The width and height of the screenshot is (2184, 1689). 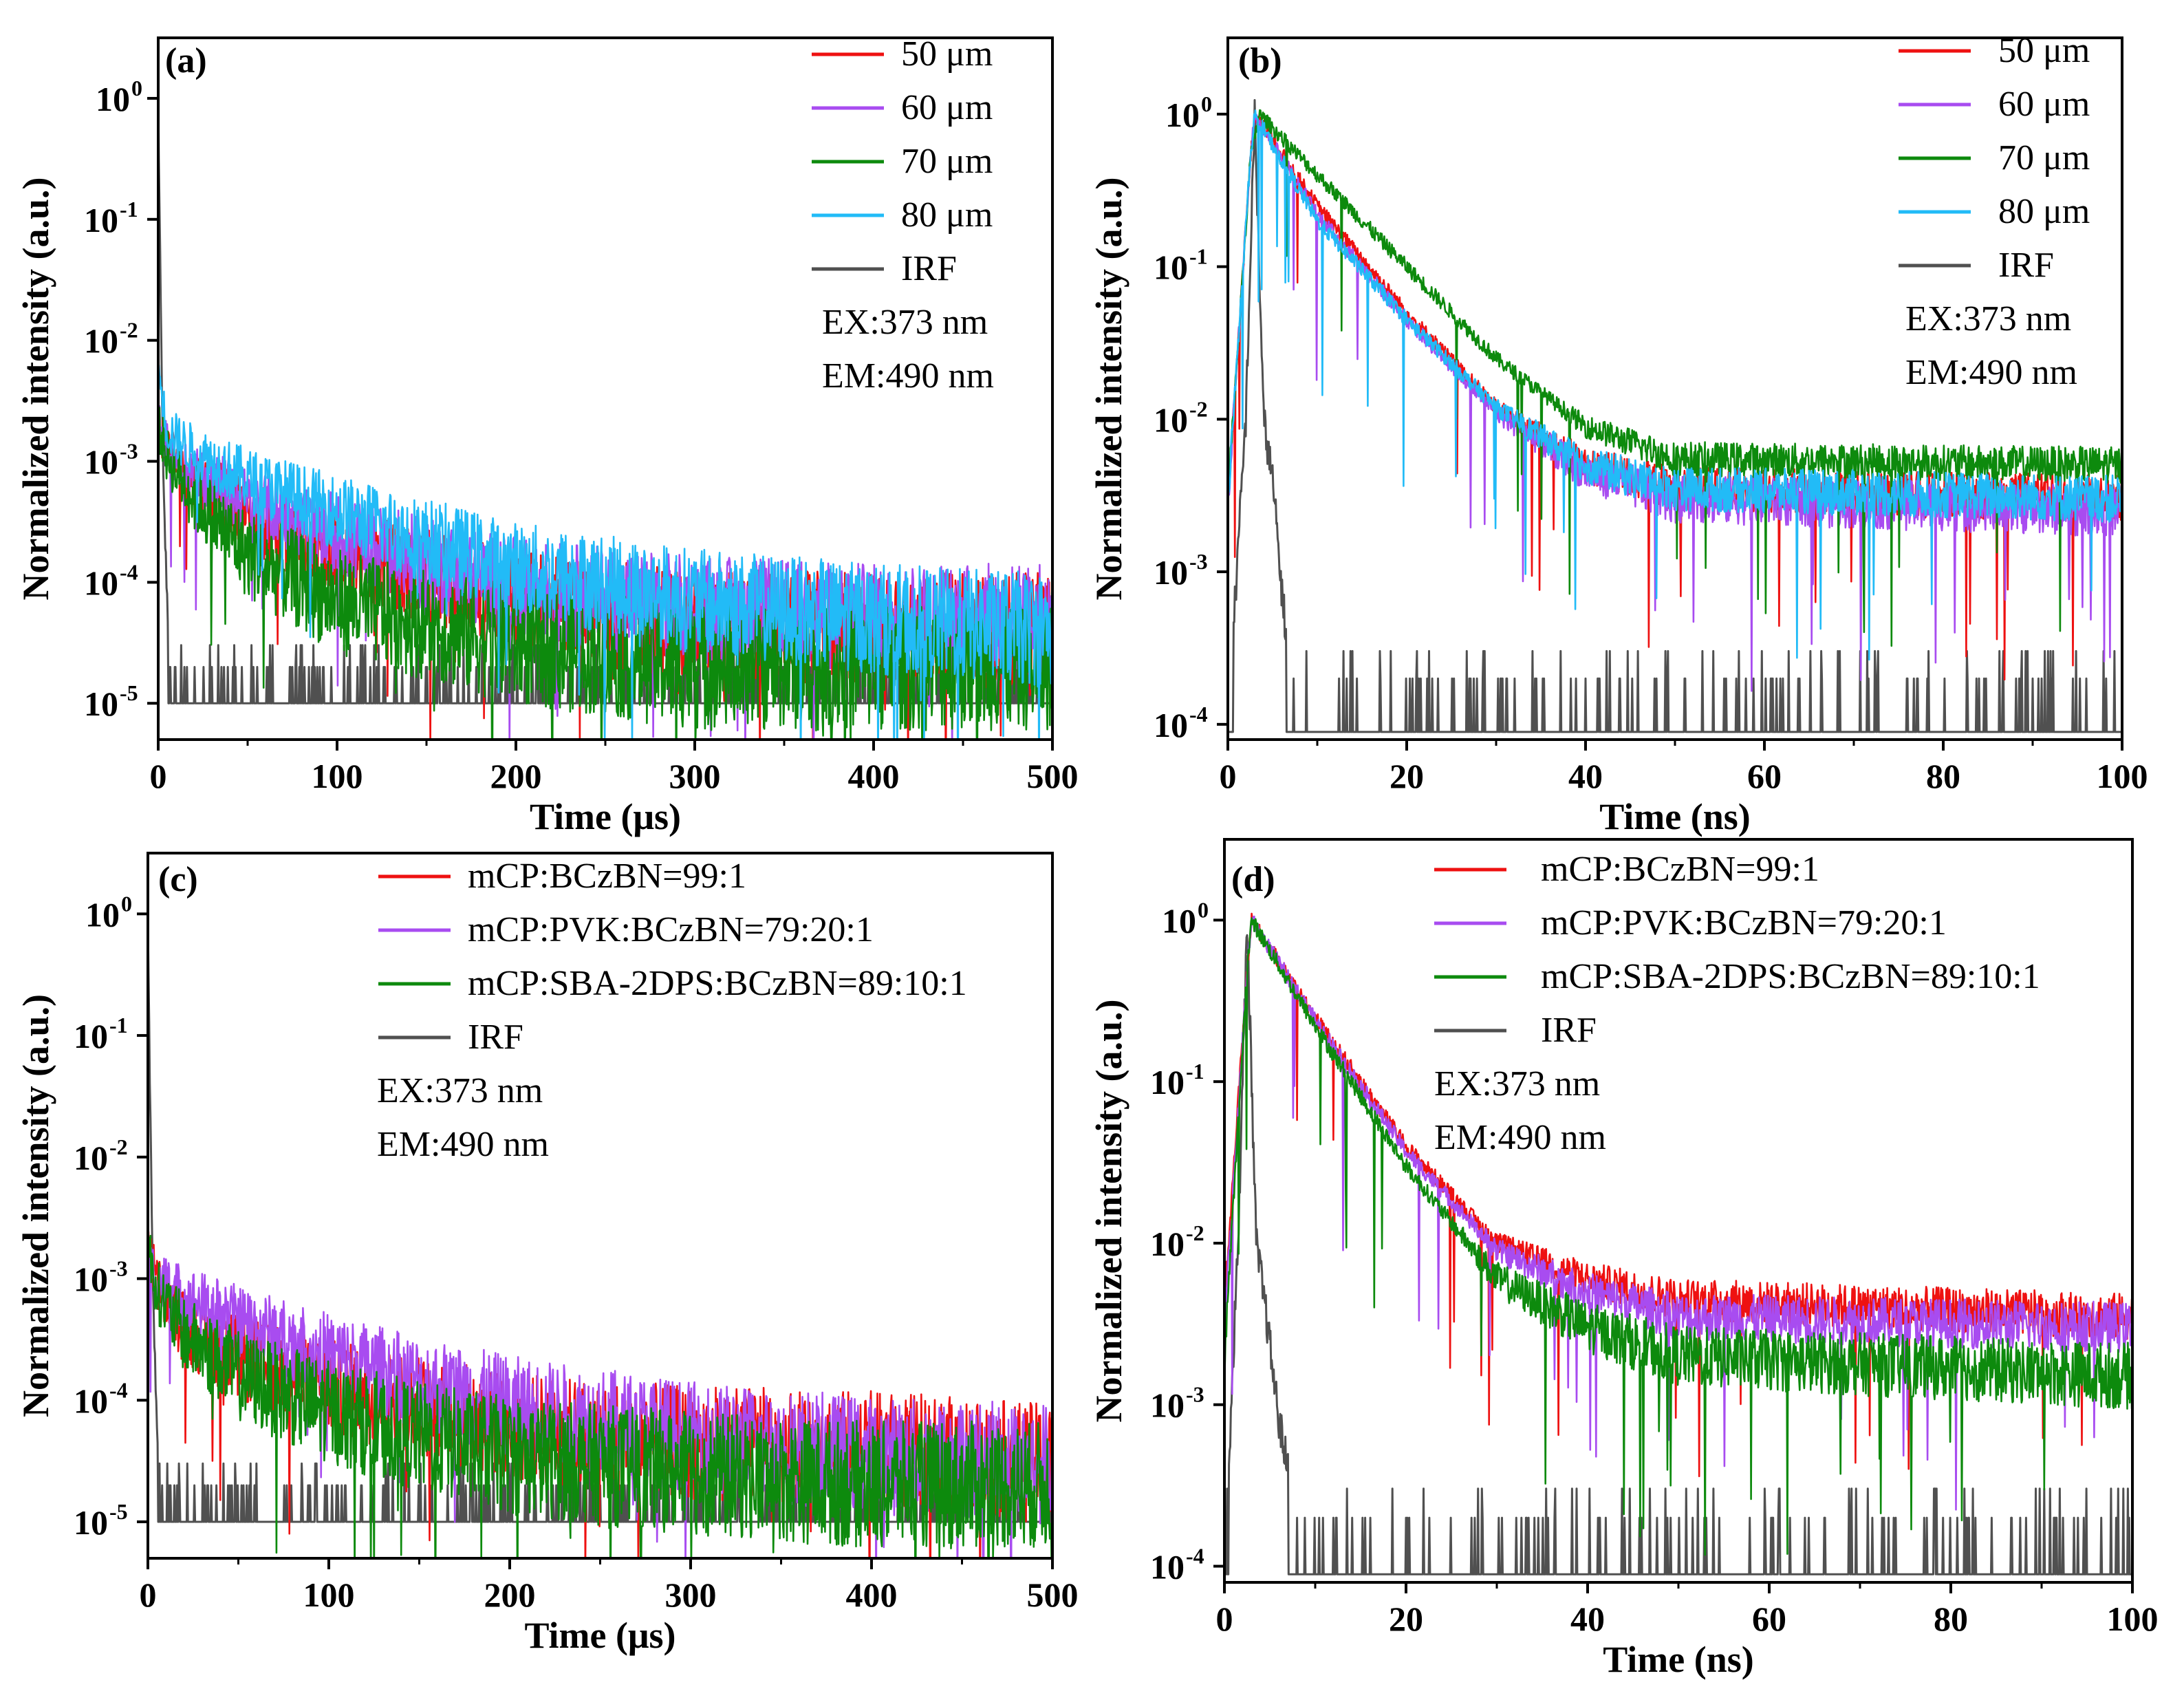 I want to click on series-60-m, so click(x=1675, y=403).